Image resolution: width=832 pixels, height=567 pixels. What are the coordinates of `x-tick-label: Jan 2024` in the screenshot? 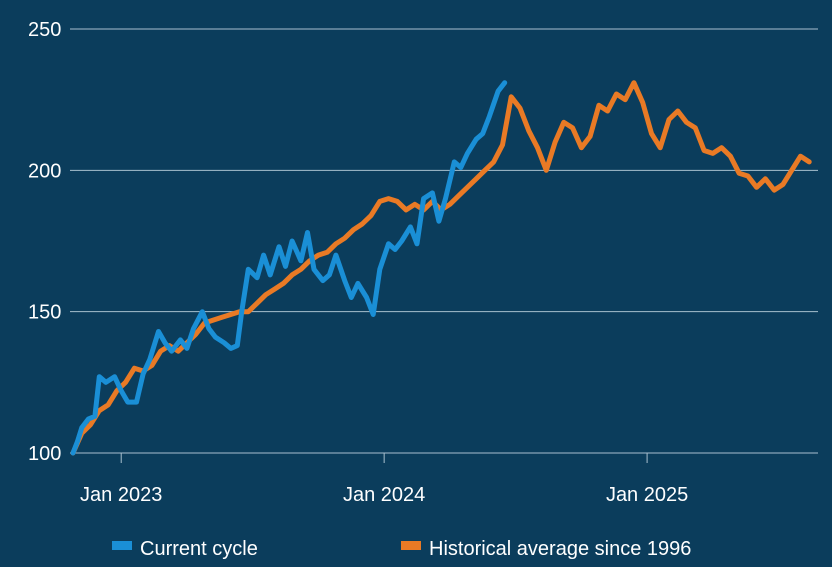 It's located at (384, 495).